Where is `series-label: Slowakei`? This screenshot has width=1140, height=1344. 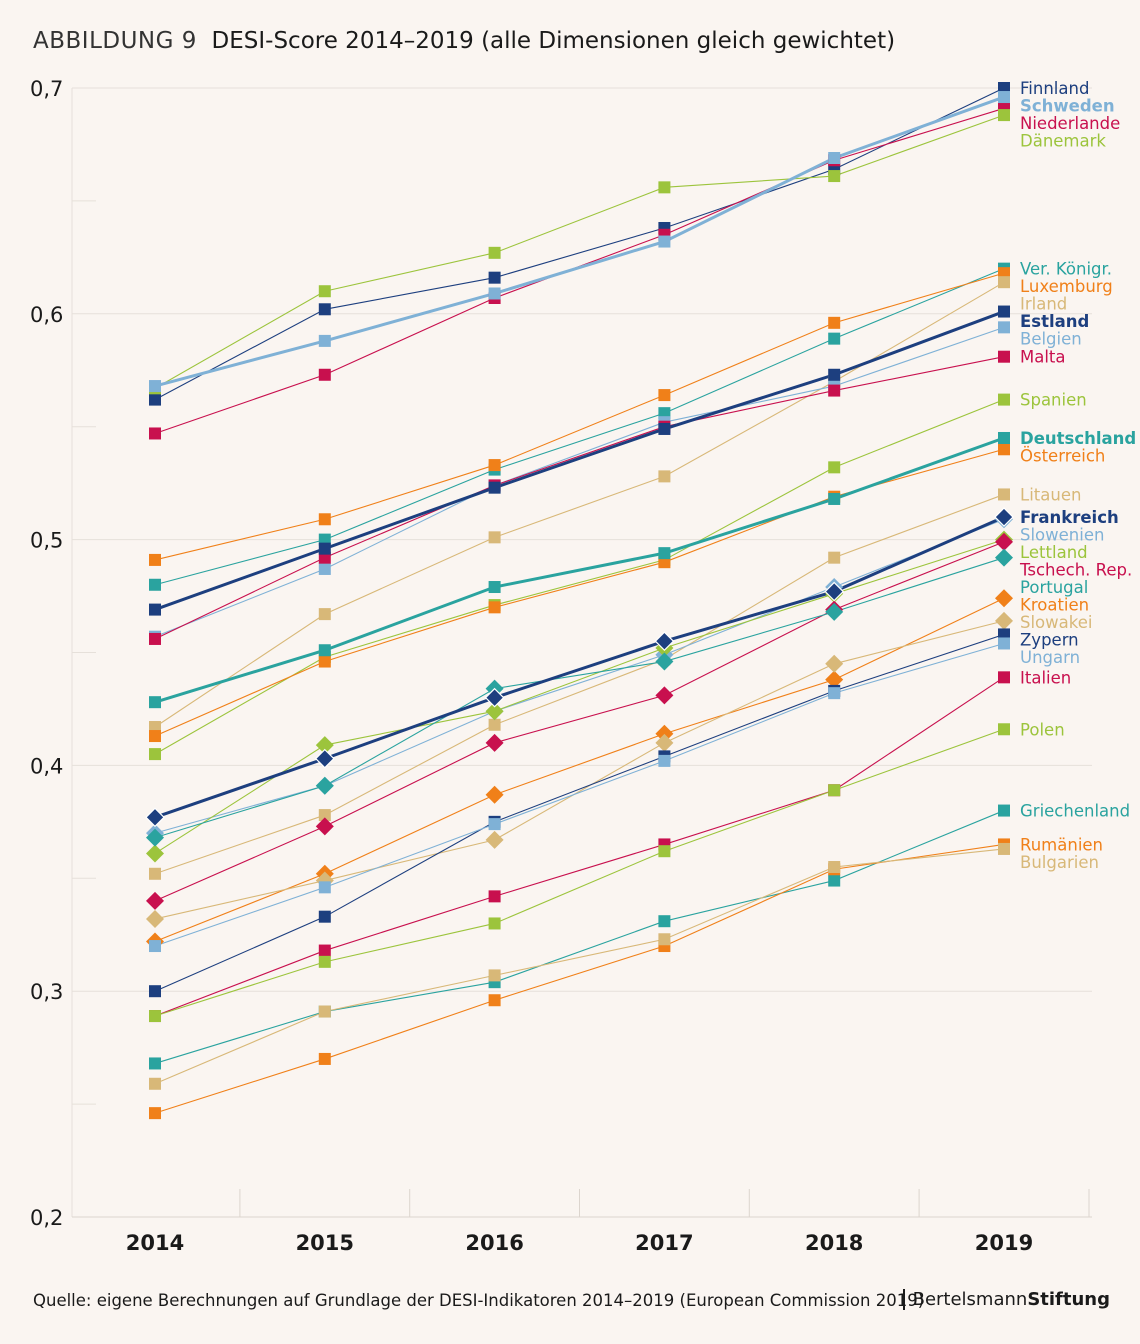
series-label: Slowakei is located at coordinates (1056, 622).